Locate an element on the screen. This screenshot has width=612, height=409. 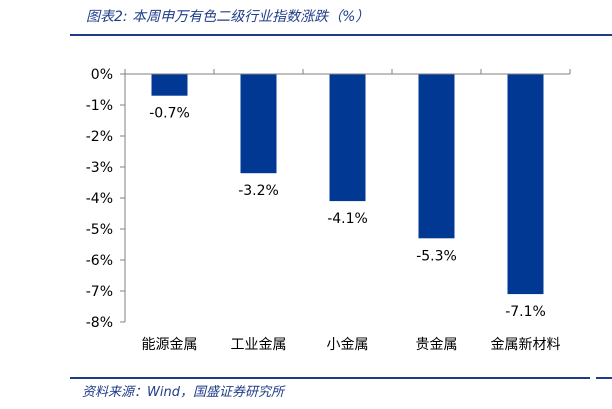
chart-caption: 图表2: 本周申万有色二级行业指数涨跌（%） is located at coordinates (228, 17).